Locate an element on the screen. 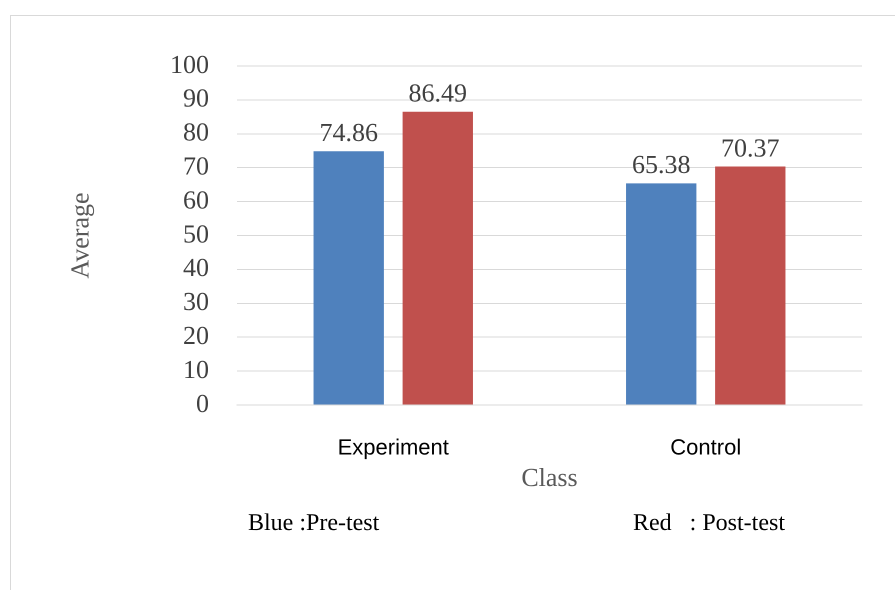  y-tick-label: 100 is located at coordinates (189, 64).